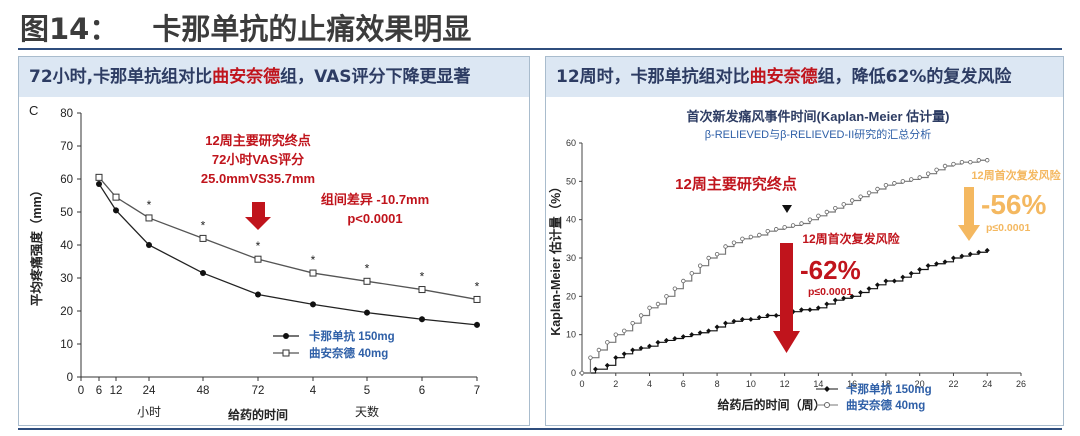  What do you see at coordinates (736, 184) in the screenshot?
I see `endpoint-annotation: 12周主要研究终点` at bounding box center [736, 184].